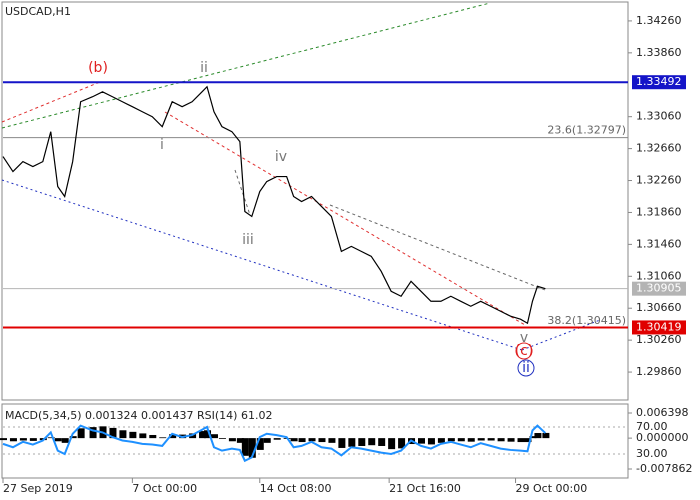  What do you see at coordinates (586, 130) in the screenshot?
I see `fibo-label: 23.6(1.32797)` at bounding box center [586, 130].